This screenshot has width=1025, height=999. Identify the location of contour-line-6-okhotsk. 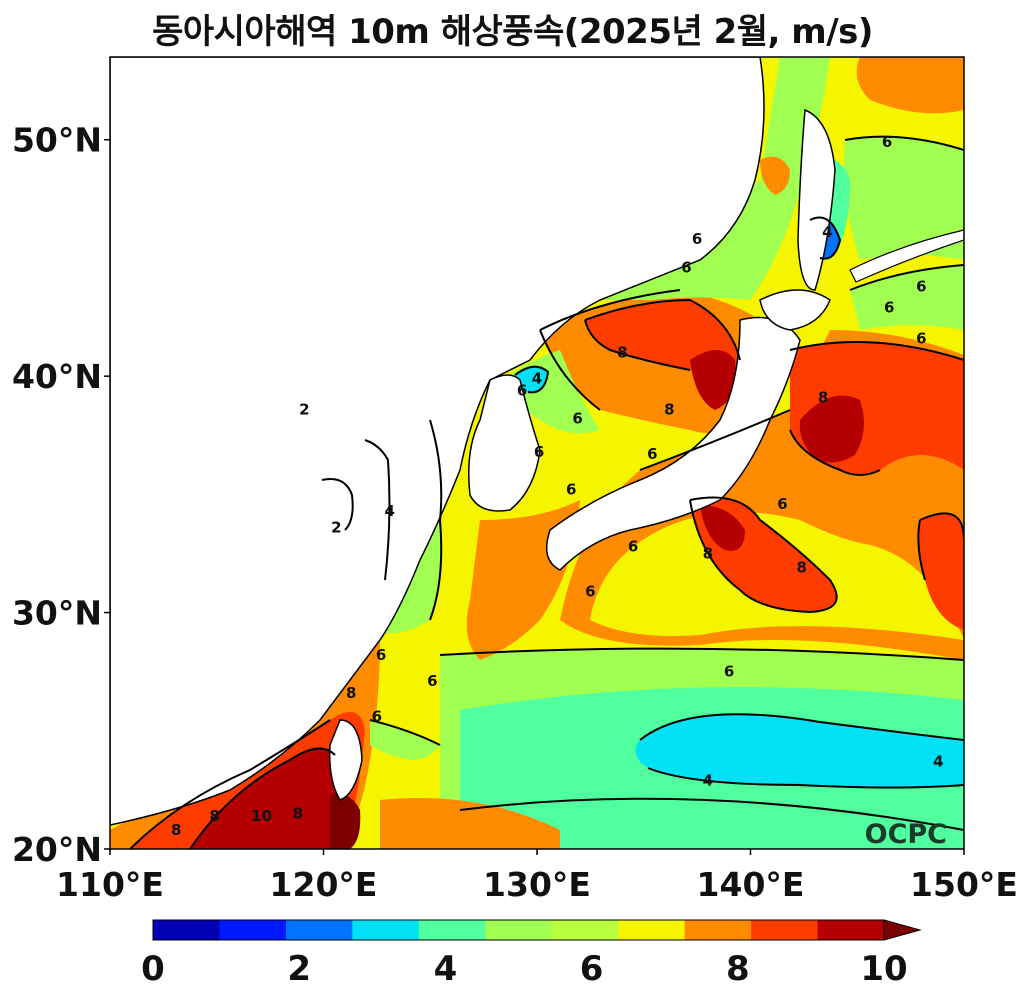
(904, 143).